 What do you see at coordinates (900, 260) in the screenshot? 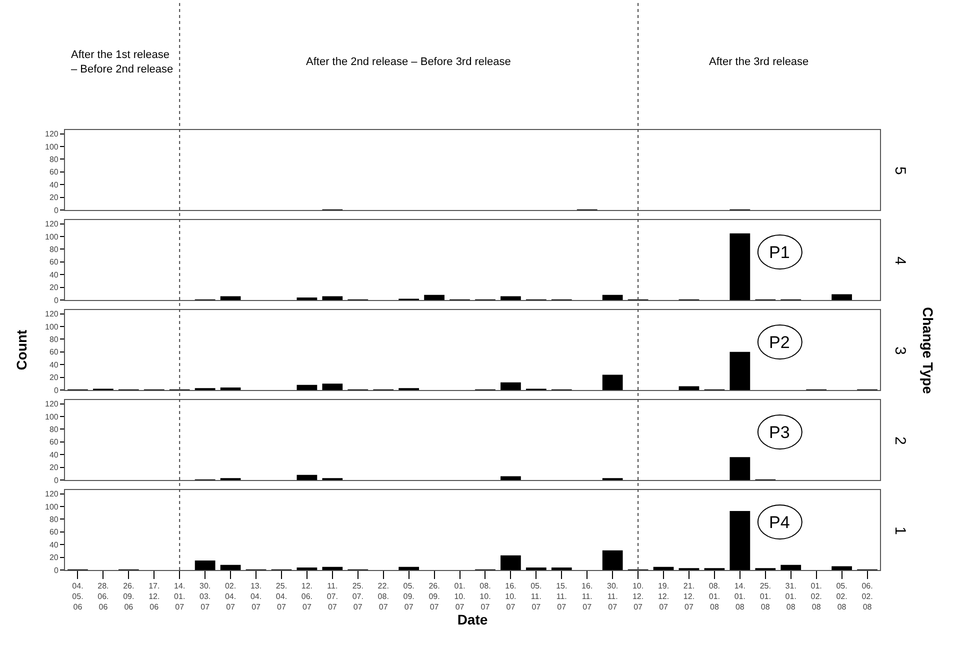
I see `y2-axis-title: 4` at bounding box center [900, 260].